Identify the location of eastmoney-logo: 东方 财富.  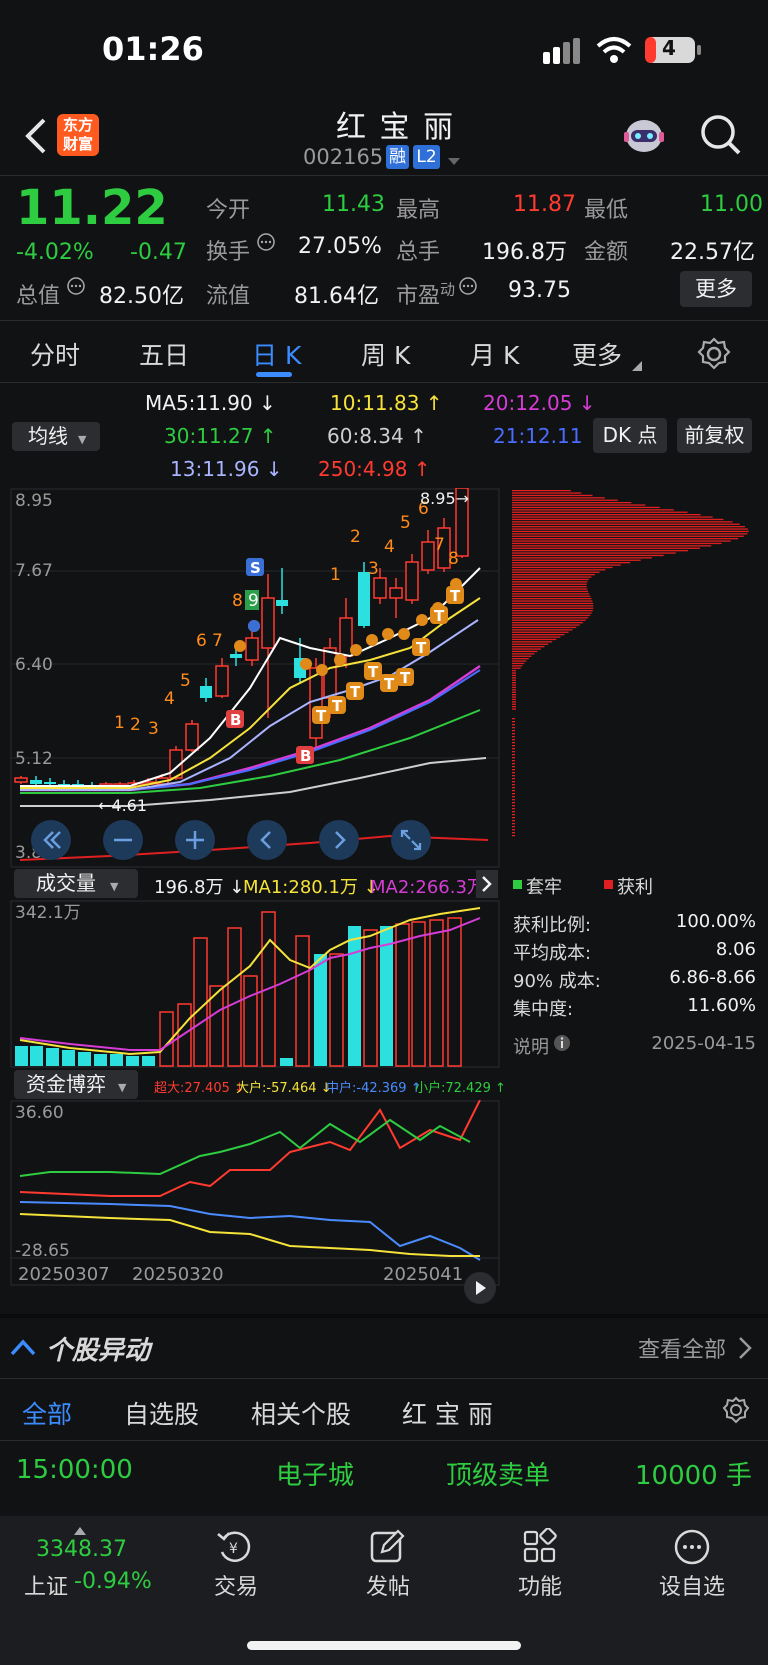
(78, 135).